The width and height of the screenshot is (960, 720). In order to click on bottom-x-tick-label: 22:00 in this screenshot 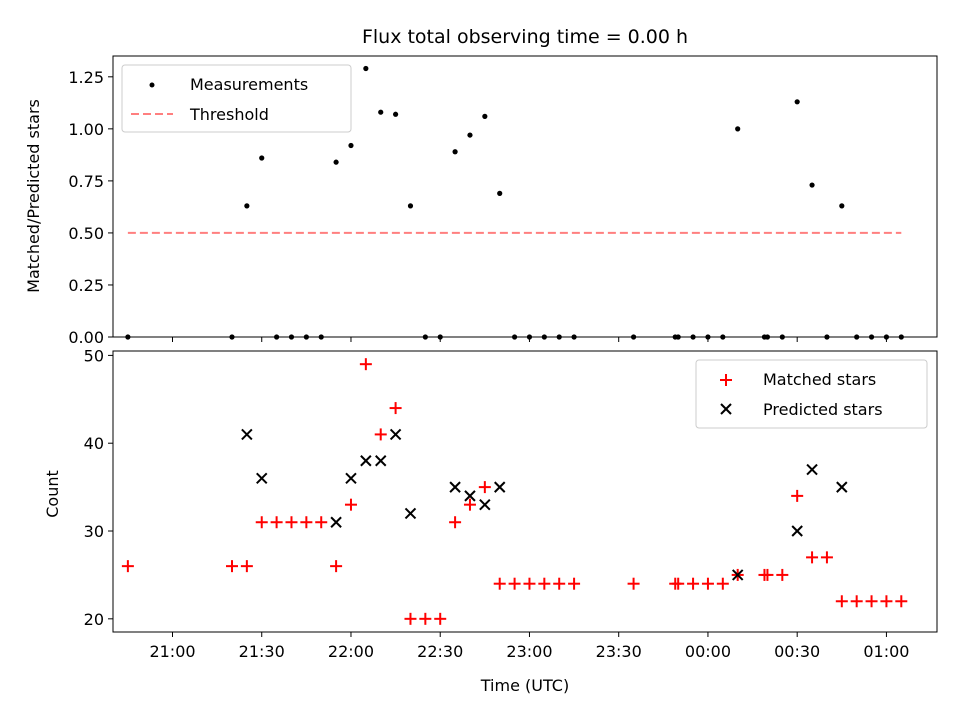, I will do `click(351, 651)`.